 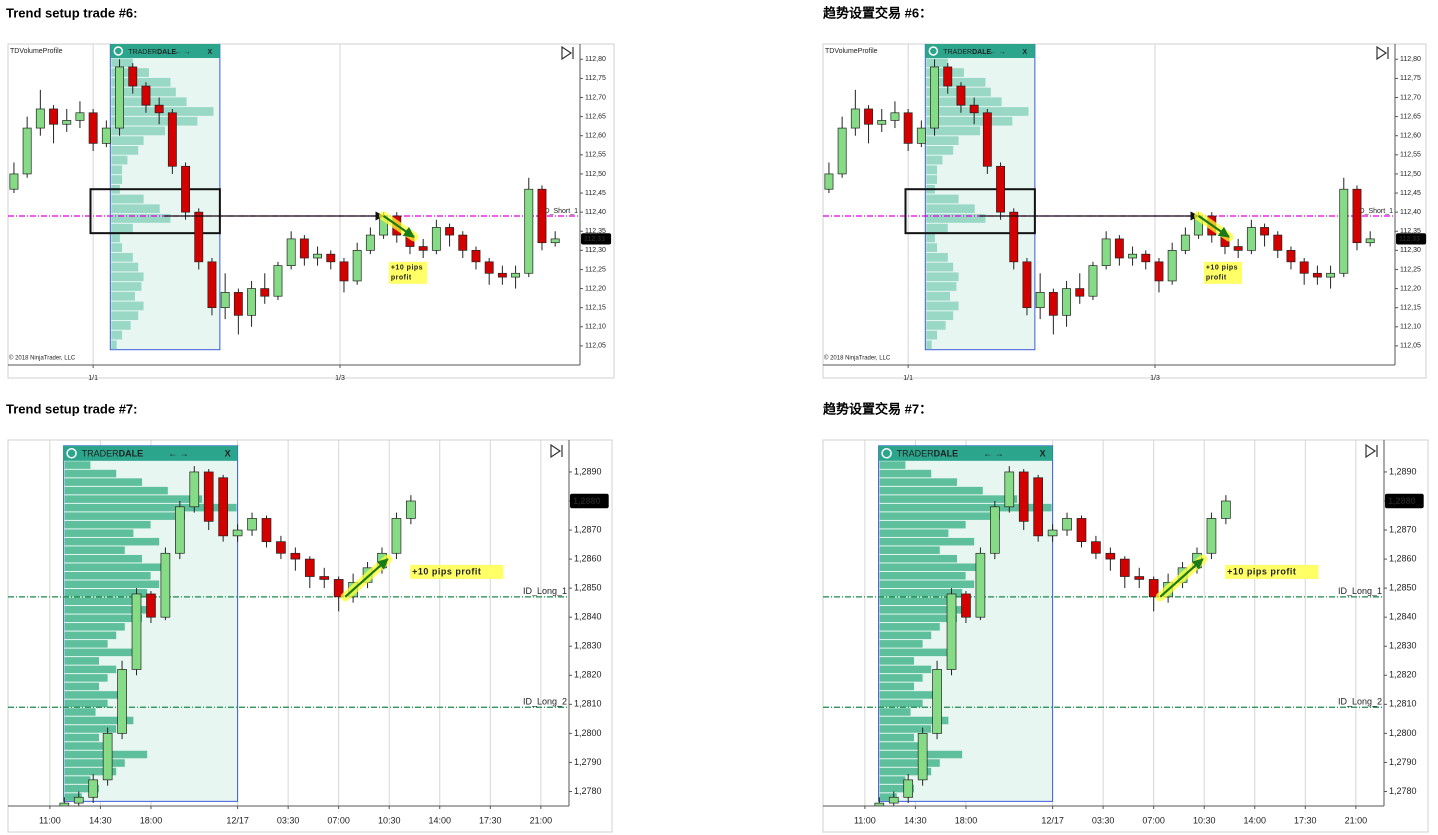 I want to click on x-tick-label: 14:00, so click(x=1254, y=820).